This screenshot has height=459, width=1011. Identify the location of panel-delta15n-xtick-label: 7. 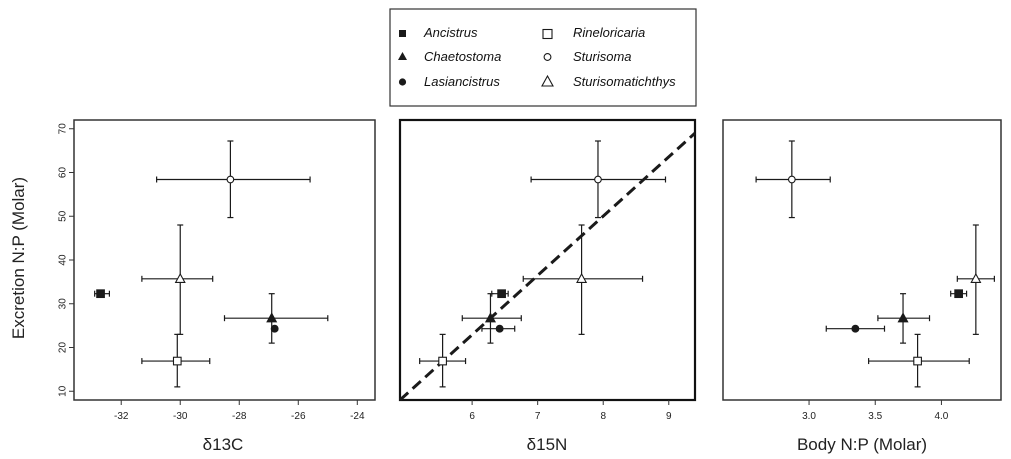
(538, 416).